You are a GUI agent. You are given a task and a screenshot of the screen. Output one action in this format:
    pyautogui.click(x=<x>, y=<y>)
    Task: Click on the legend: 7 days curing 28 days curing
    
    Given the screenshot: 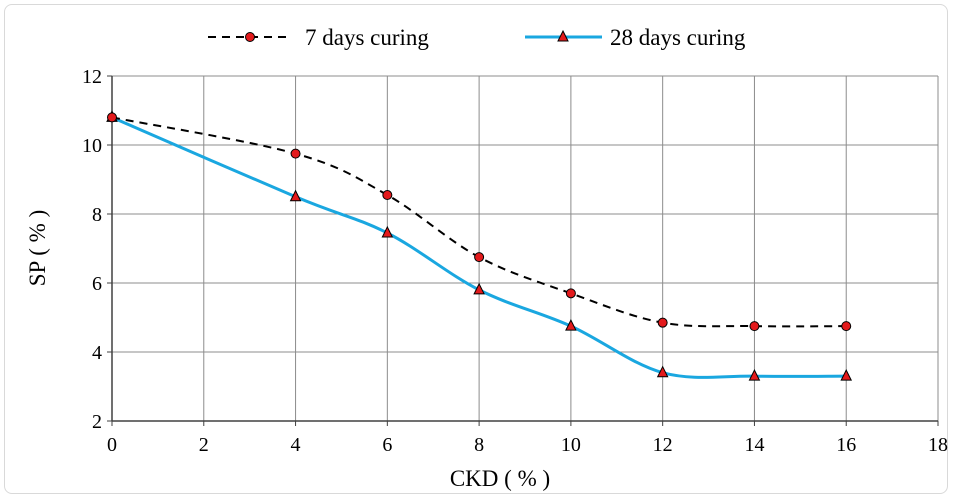 What is the action you would take?
    pyautogui.click(x=477, y=37)
    